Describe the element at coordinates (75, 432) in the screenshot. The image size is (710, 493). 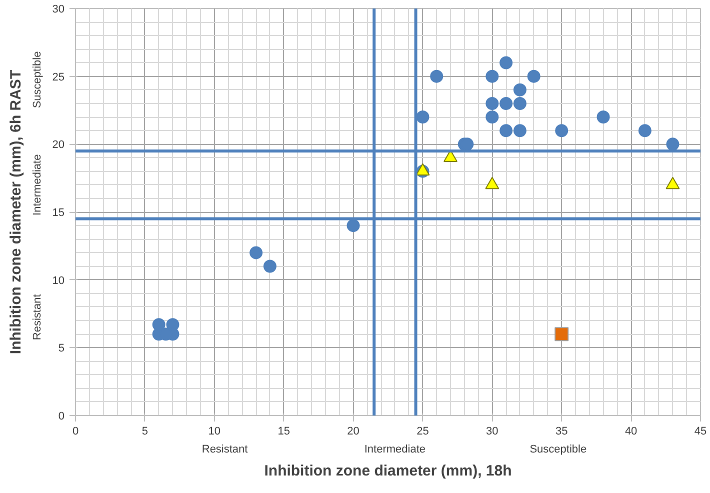
I see `x-tick-label: 0` at that location.